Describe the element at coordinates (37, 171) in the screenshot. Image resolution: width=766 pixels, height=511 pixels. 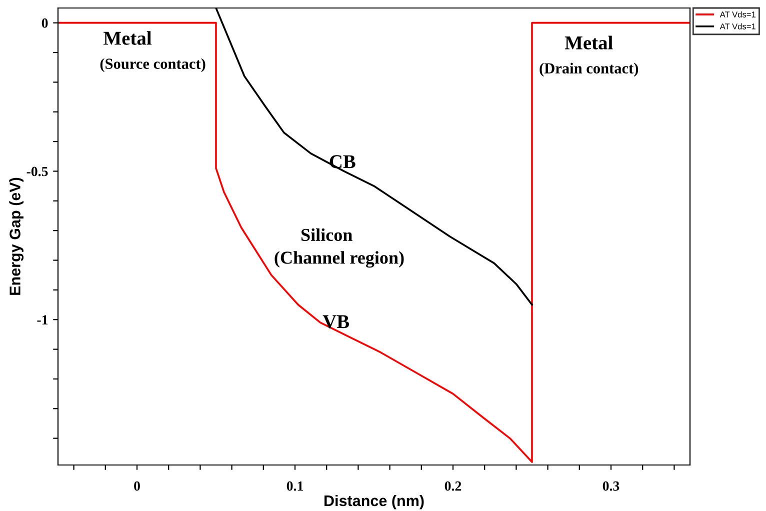
I see `y-tick-label: -0.5` at that location.